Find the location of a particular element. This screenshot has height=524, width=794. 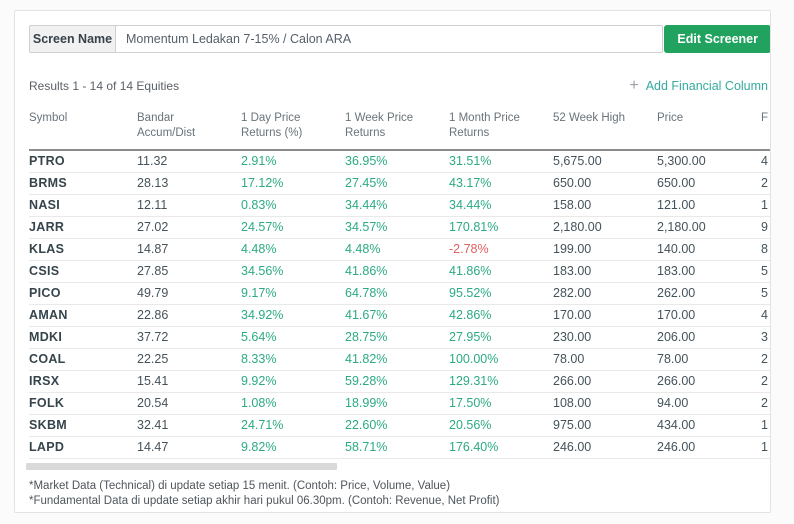

cell-1-month-price-returns: 17.50% is located at coordinates (501, 403).